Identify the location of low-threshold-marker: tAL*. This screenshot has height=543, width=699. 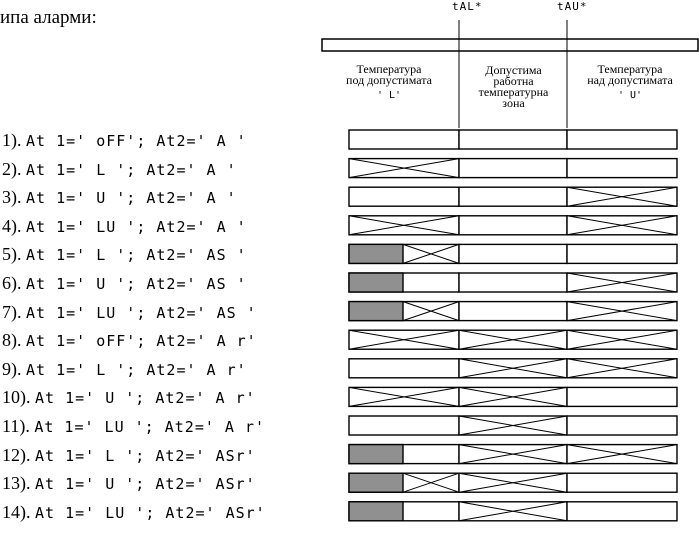
(467, 6).